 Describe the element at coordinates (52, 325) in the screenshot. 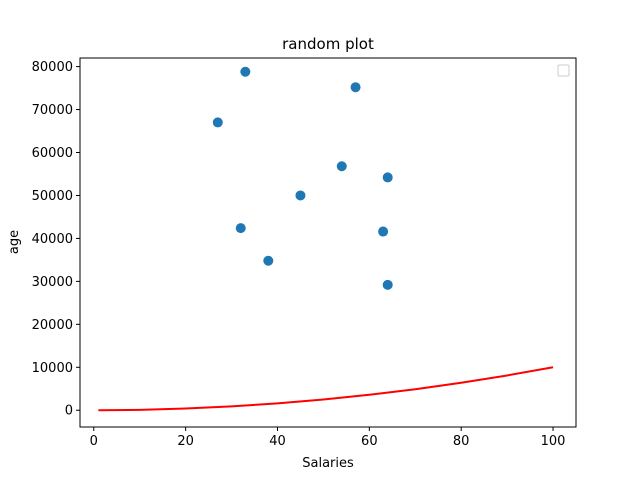

I see `y-tick-label: 20000` at that location.